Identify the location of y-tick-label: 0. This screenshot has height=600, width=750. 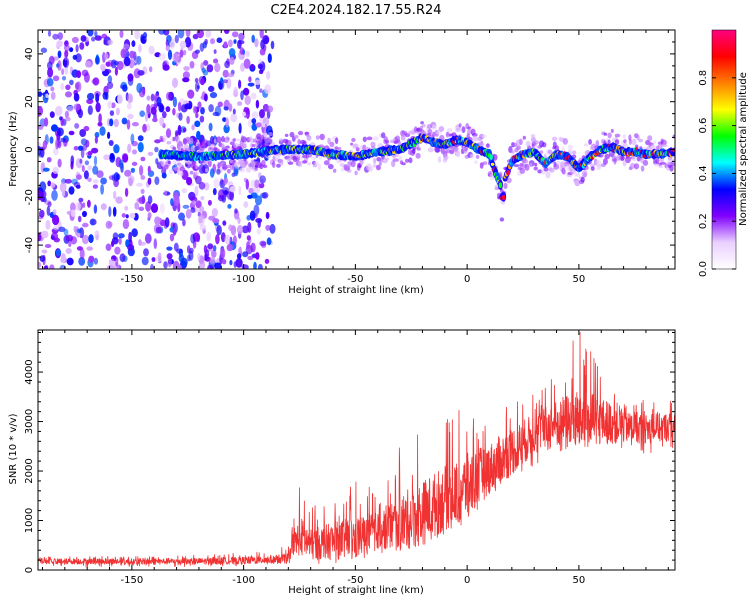
(29, 149).